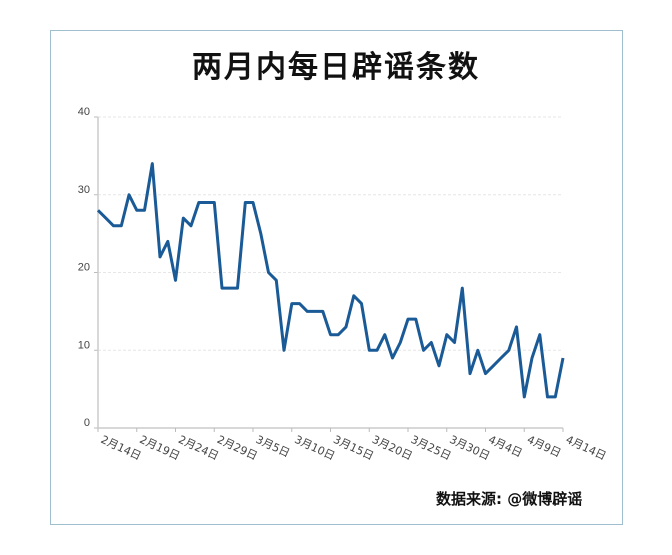 This screenshot has width=672, height=555. What do you see at coordinates (509, 499) in the screenshot?
I see `data-source-note: 数据来源: @微博辟谣` at bounding box center [509, 499].